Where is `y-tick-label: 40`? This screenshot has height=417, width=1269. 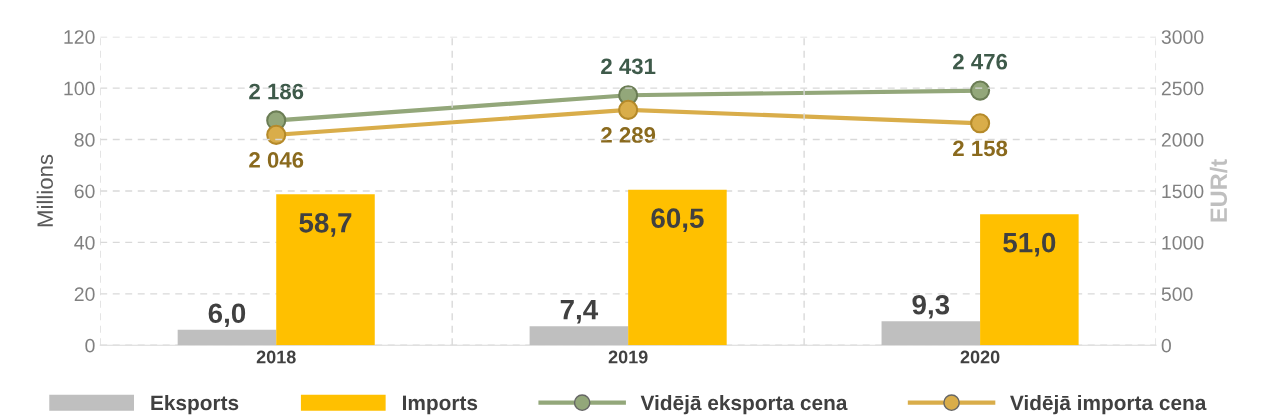 y-tick-label: 40 is located at coordinates (84, 242).